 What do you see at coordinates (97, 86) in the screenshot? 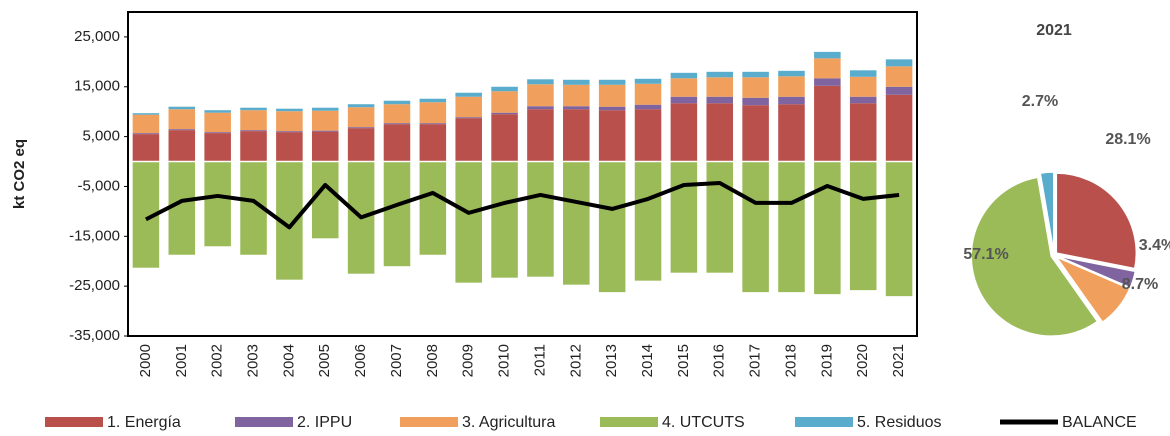
I see `y-tick-label: 15,000` at bounding box center [97, 86].